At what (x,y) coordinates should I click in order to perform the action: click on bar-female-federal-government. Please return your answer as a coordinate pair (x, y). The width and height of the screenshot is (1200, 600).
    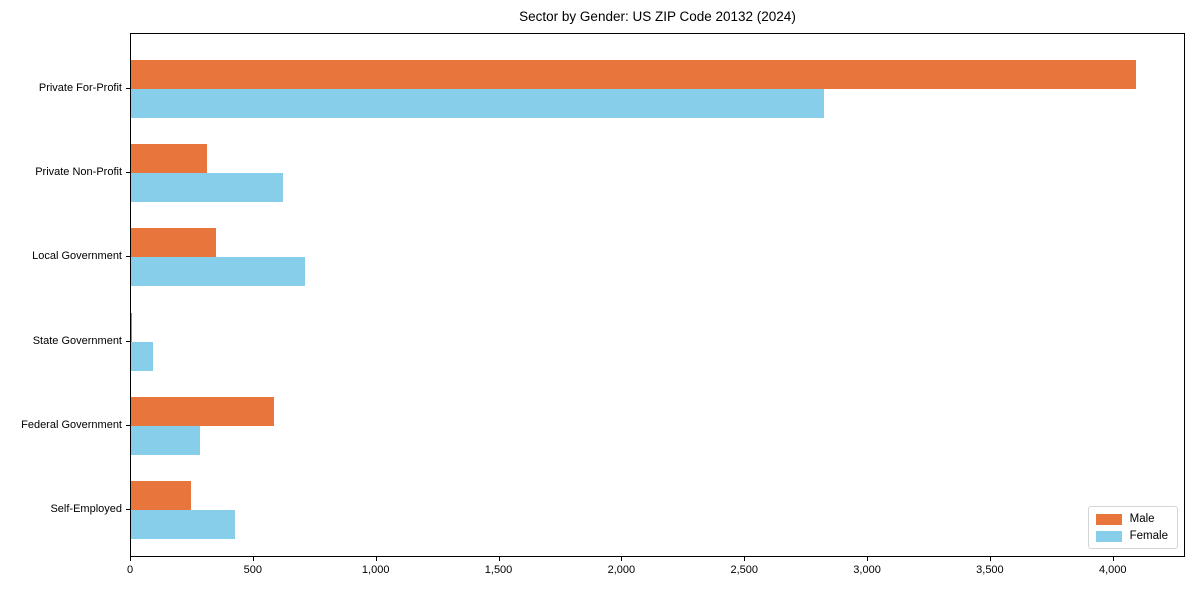
    Looking at the image, I should click on (165, 440).